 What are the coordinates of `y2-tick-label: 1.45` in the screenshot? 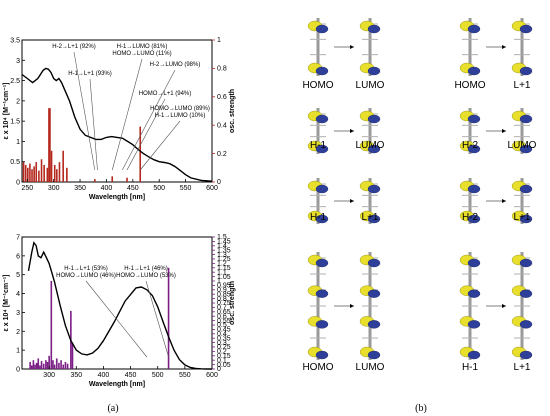 It's located at (224, 242).